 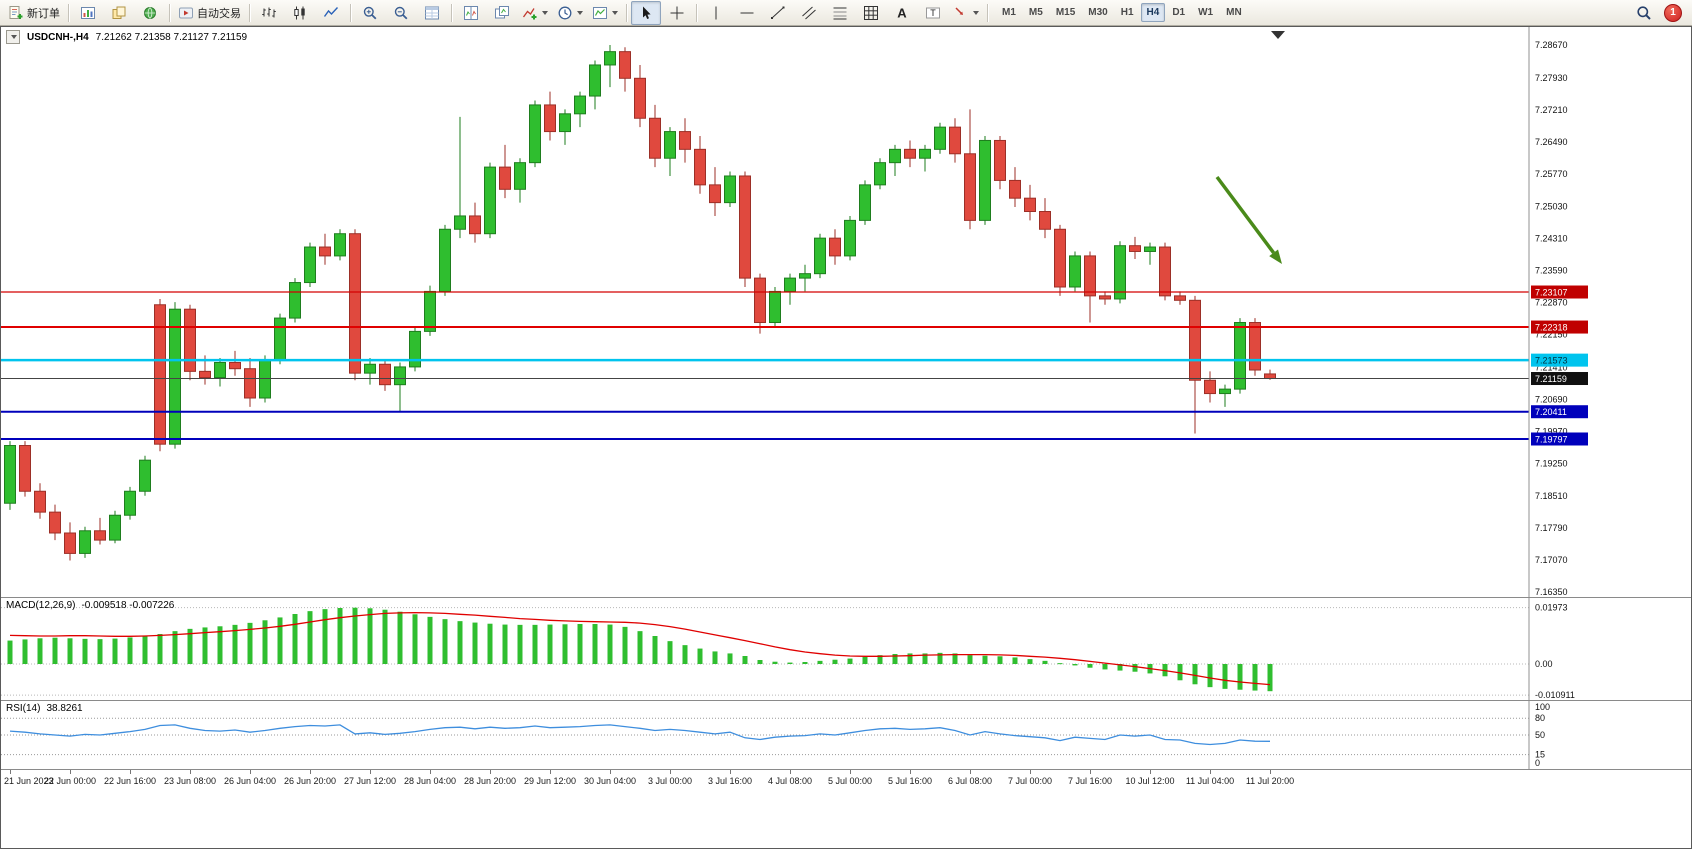 What do you see at coordinates (570, 13) in the screenshot?
I see `periods-button` at bounding box center [570, 13].